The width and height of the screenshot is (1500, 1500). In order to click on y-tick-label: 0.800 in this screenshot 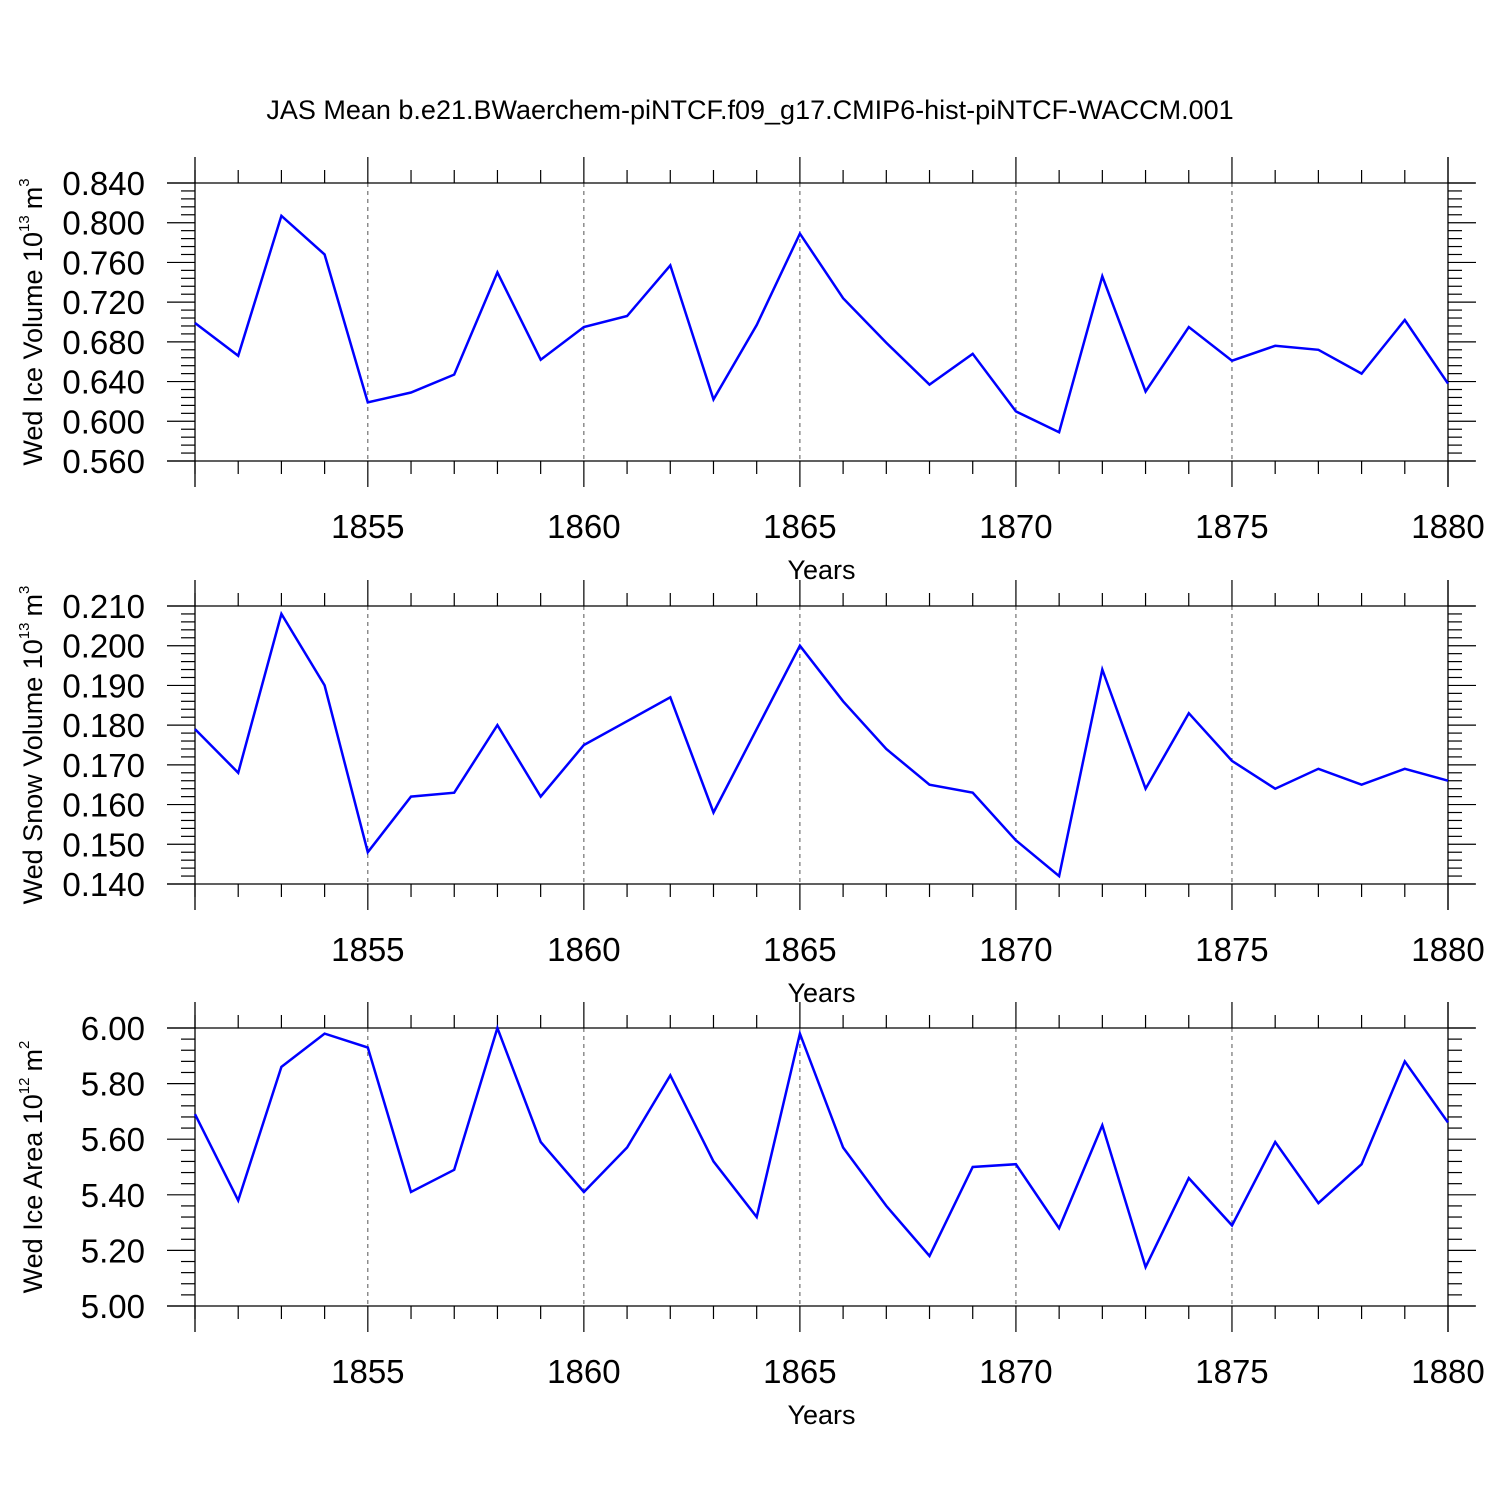, I will do `click(103, 223)`.